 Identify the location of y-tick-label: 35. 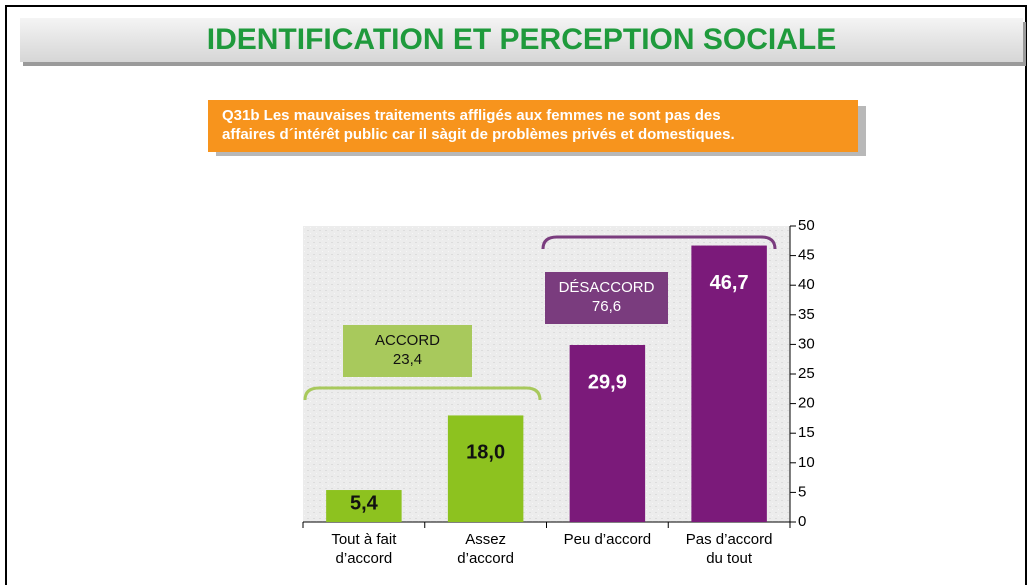
(806, 314).